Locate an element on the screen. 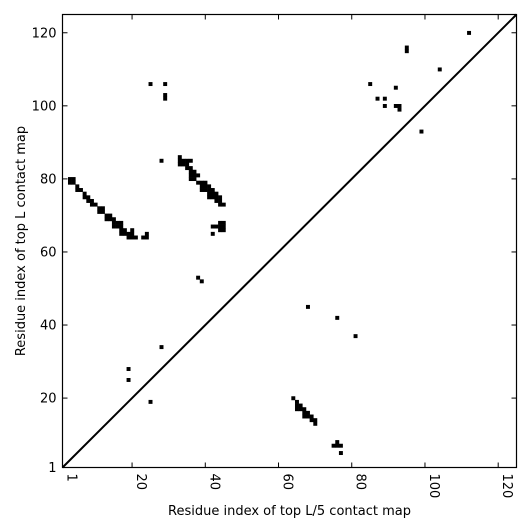  x-tick-label-60: 60 is located at coordinates (287, 482).